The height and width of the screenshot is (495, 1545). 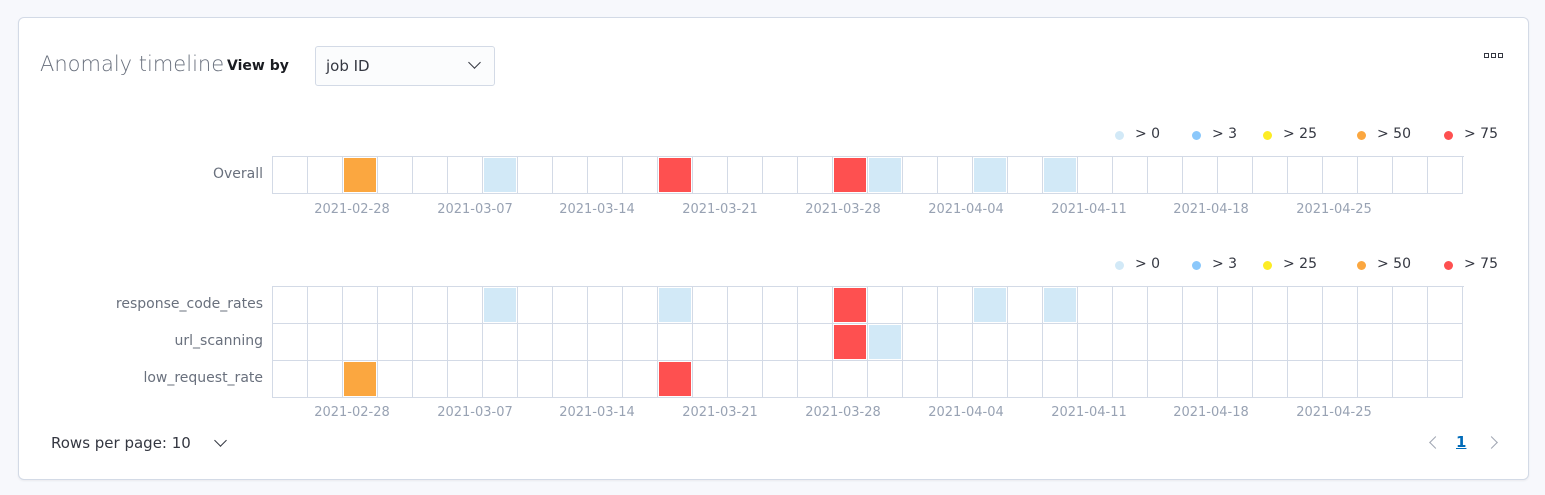 What do you see at coordinates (405, 66) in the screenshot?
I see `view-by-select: job ID` at bounding box center [405, 66].